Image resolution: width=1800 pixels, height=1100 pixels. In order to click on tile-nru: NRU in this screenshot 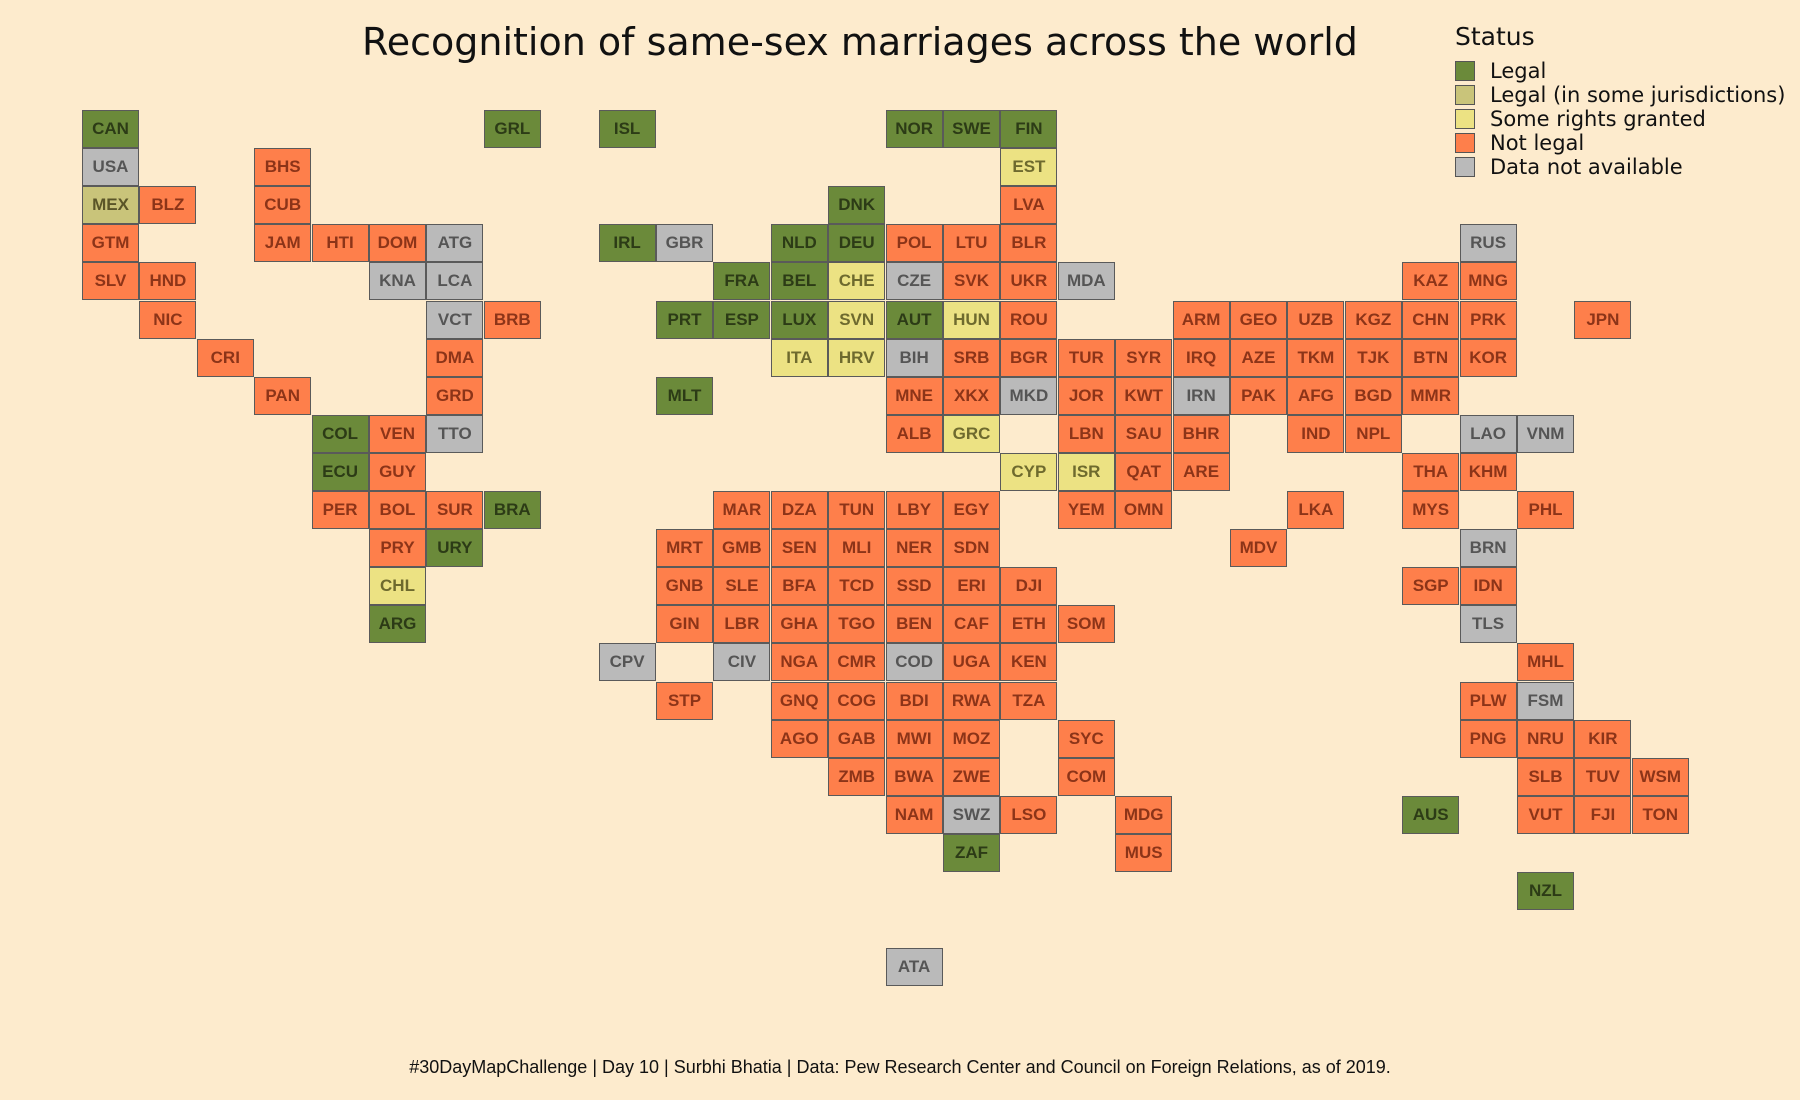, I will do `click(1545, 738)`.